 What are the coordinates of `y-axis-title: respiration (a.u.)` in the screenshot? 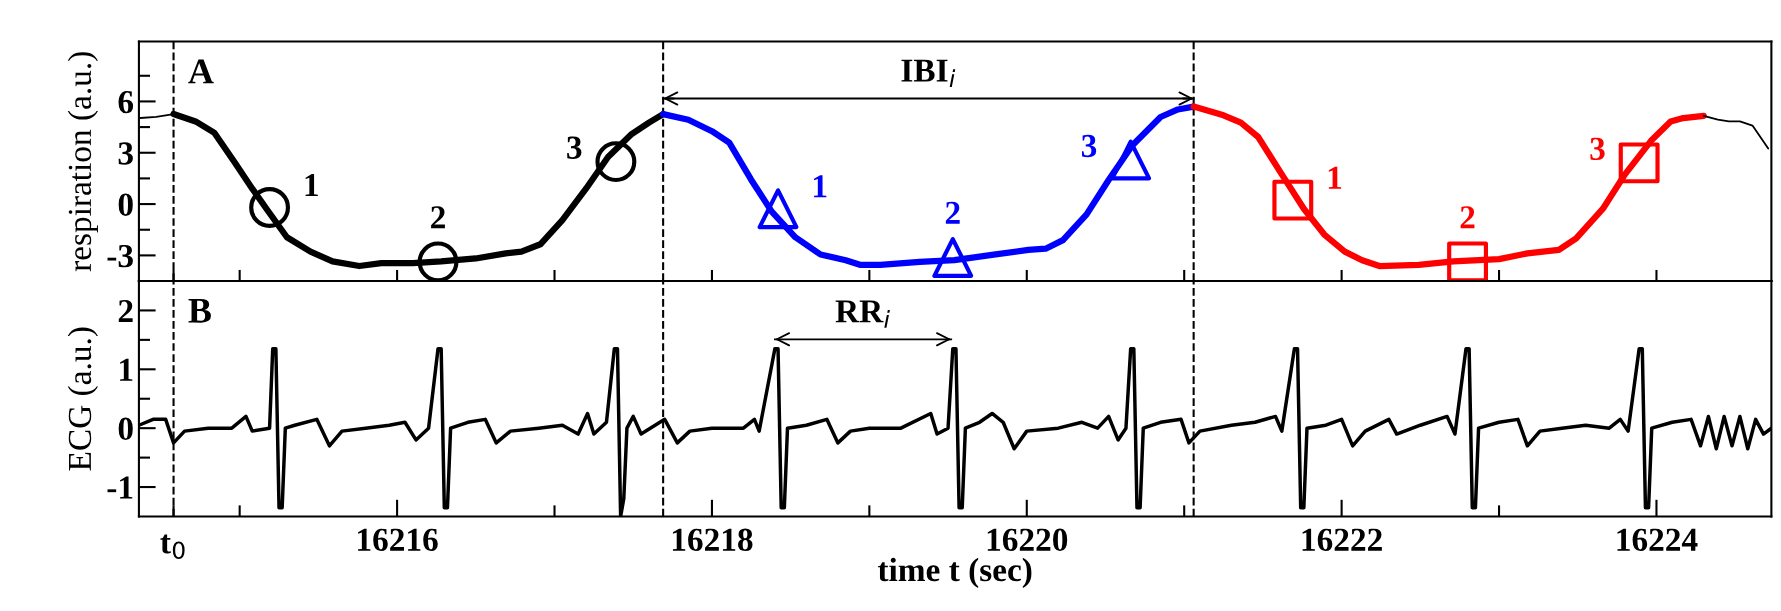 It's located at (82, 162).